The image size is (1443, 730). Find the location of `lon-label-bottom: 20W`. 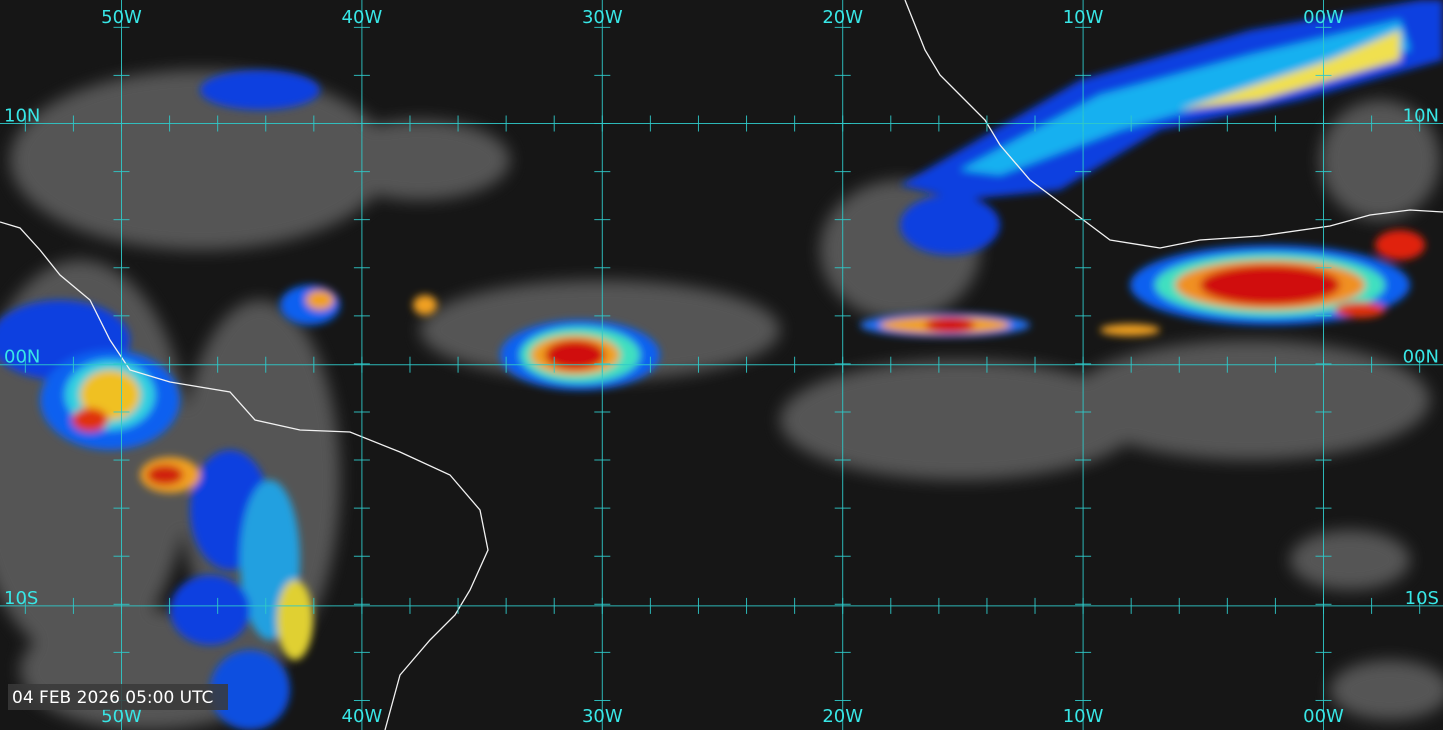

lon-label-bottom: 20W is located at coordinates (842, 716).